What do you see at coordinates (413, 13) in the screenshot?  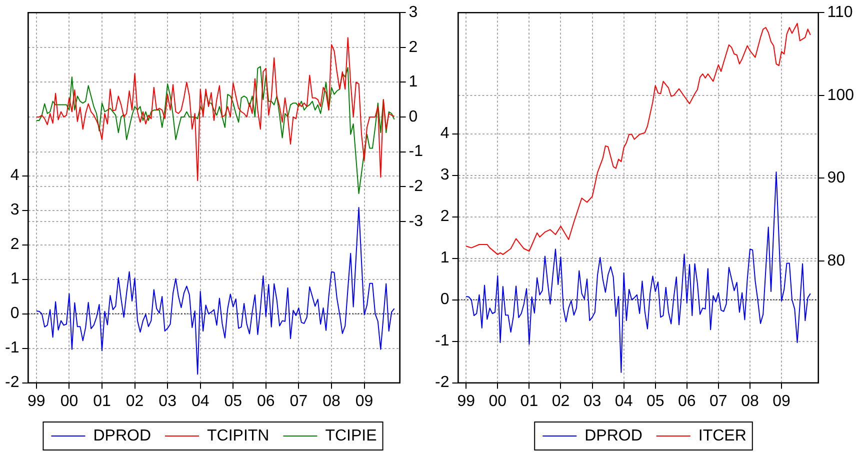 I see `y2-tick-label: 3` at bounding box center [413, 13].